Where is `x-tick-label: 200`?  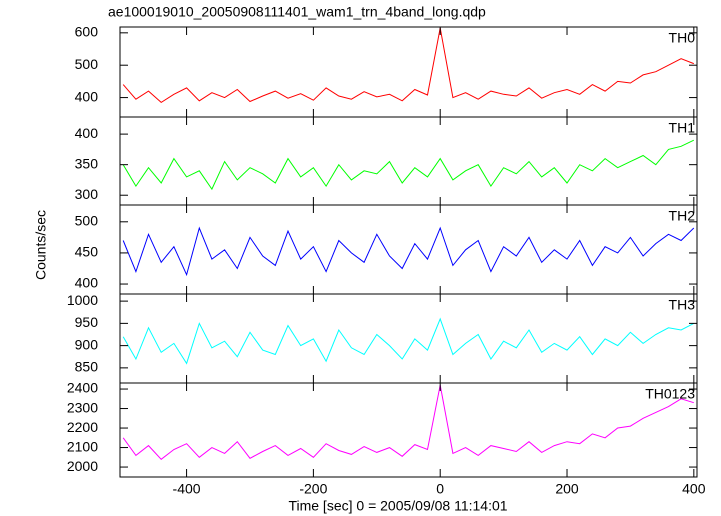
x-tick-label: 200 is located at coordinates (567, 489).